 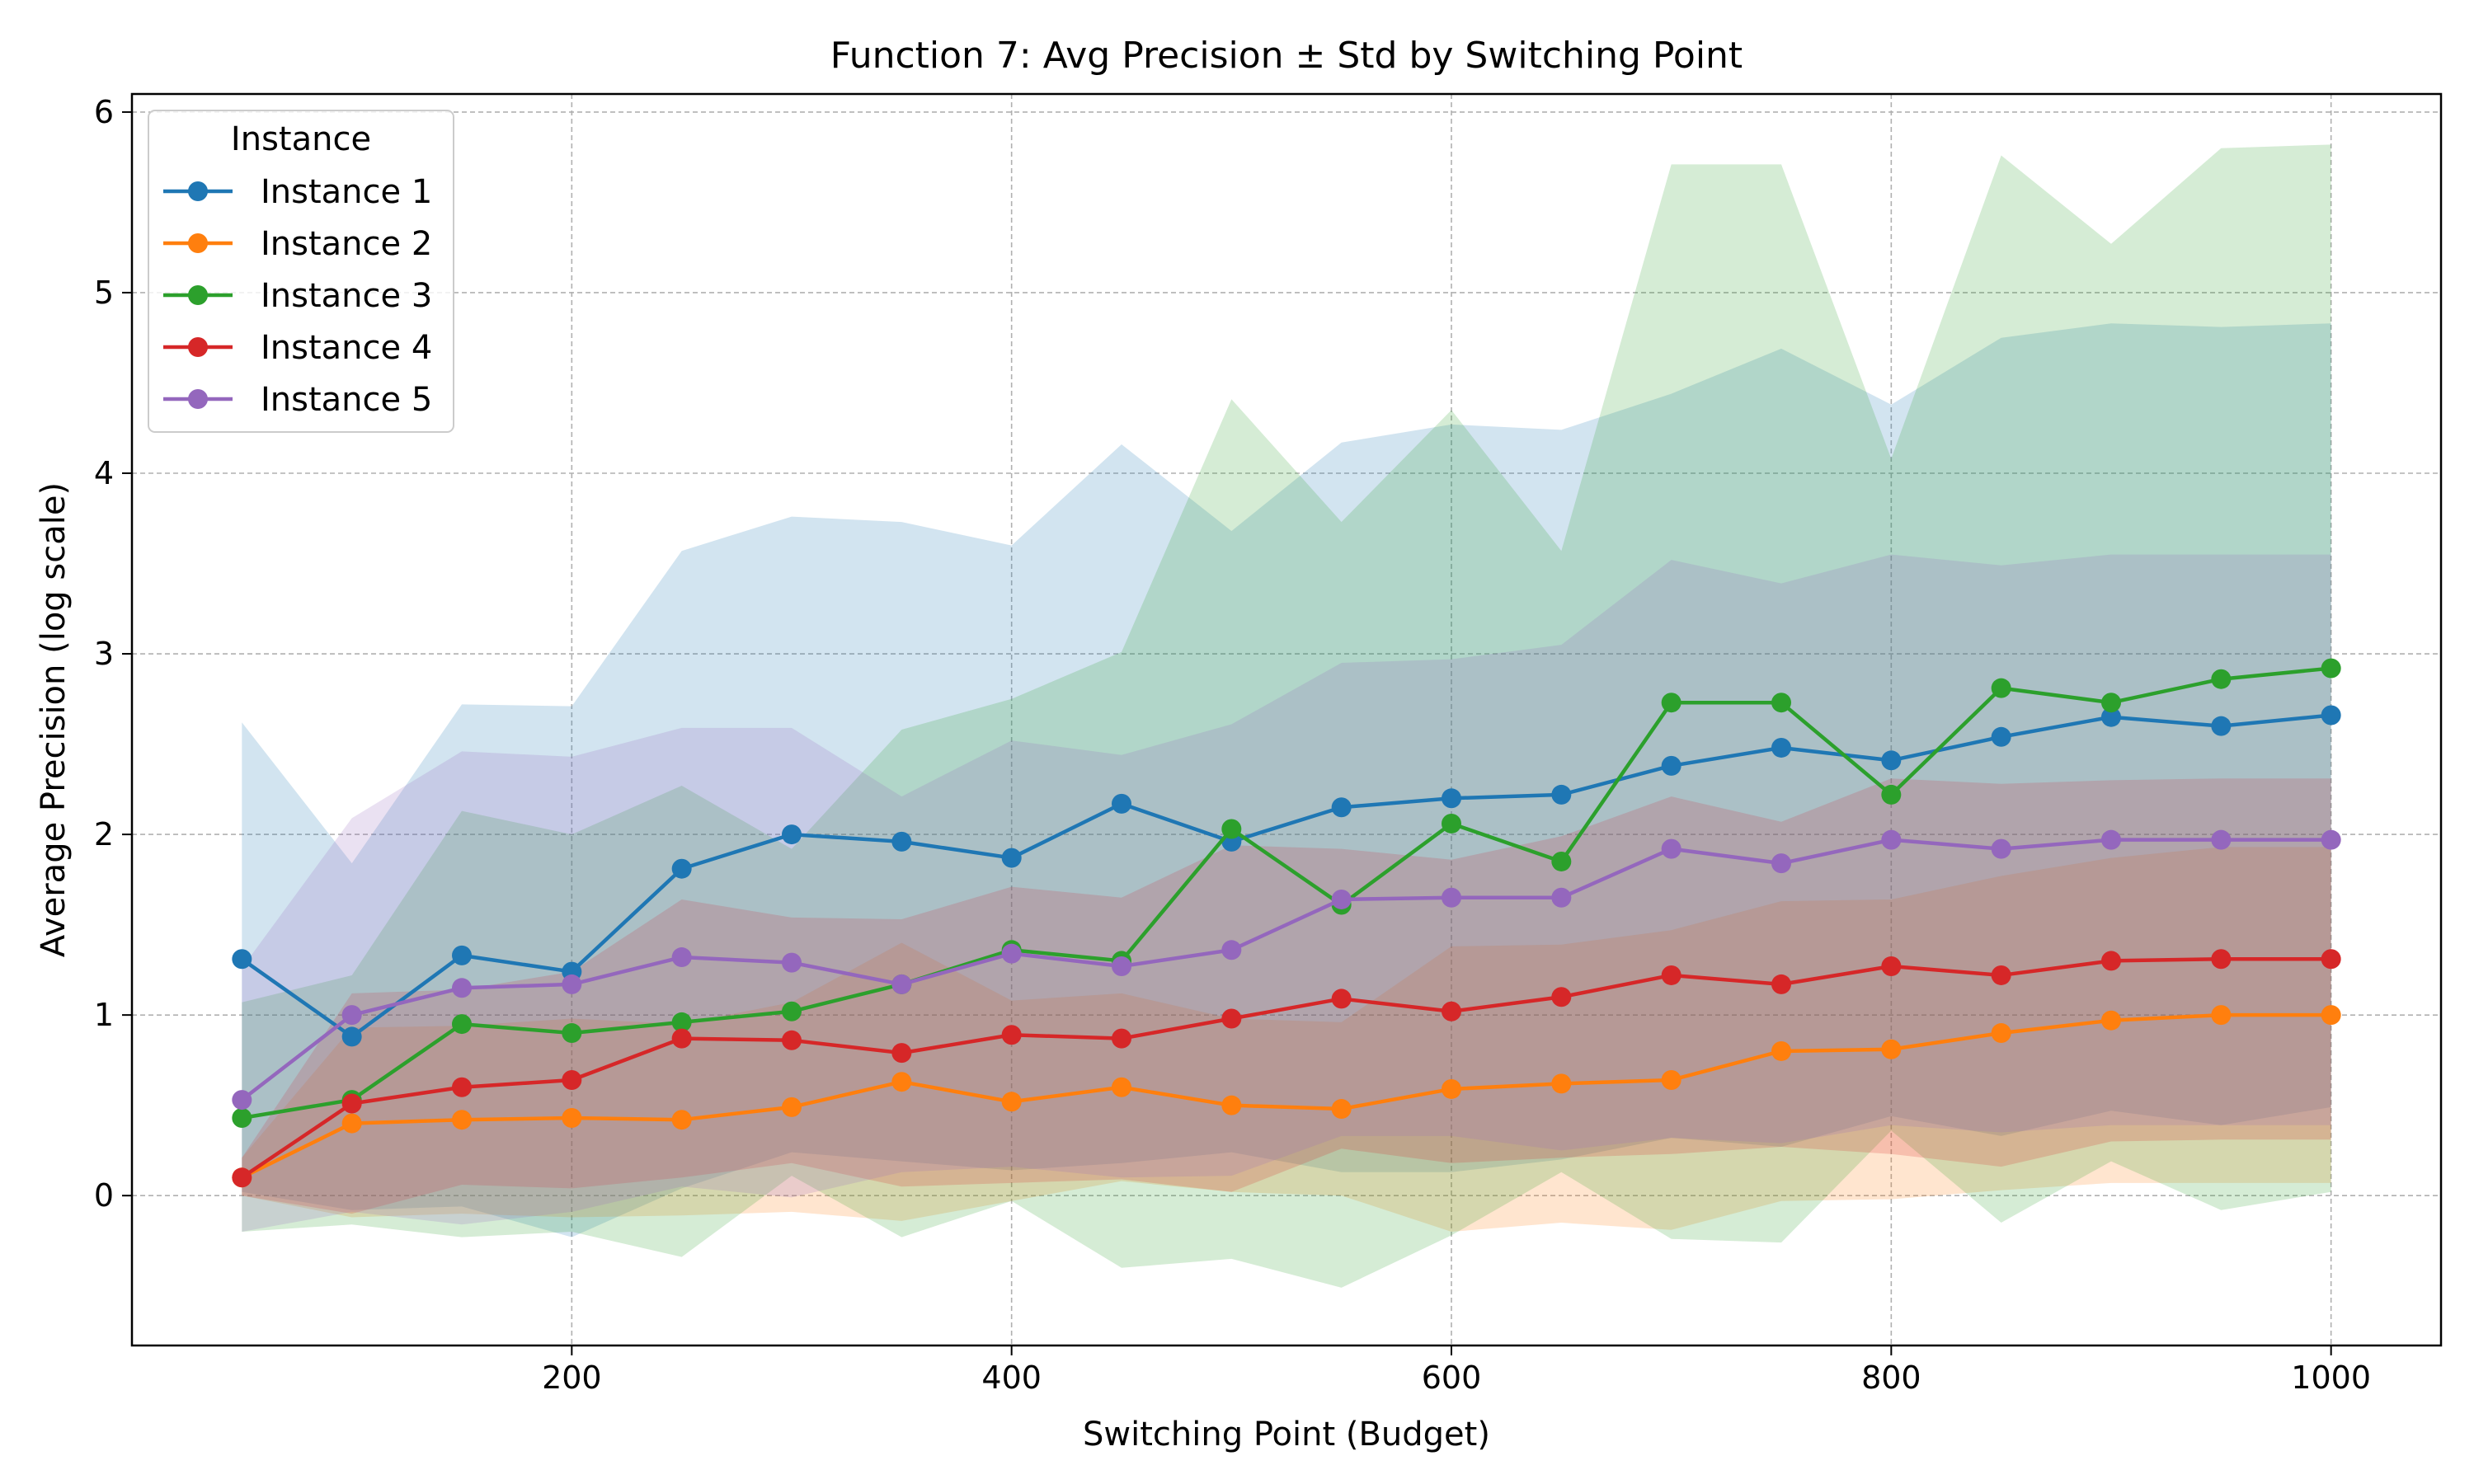 I want to click on legend-item-instance-1: Instance 1, so click(x=297, y=192).